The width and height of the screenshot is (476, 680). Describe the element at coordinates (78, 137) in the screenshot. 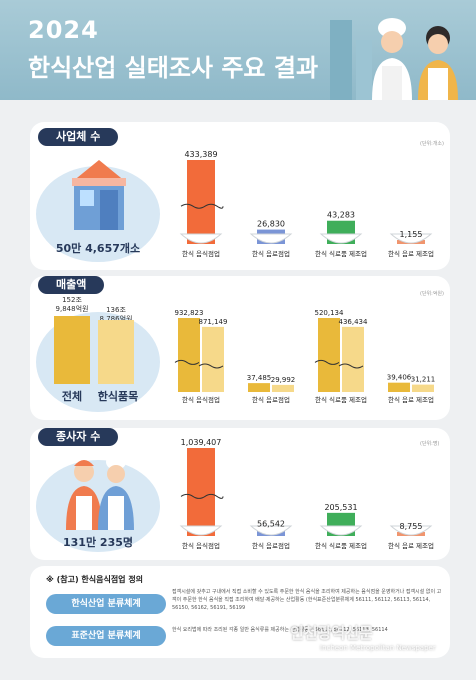

I see `section-label-business-count: 사업체 수` at that location.